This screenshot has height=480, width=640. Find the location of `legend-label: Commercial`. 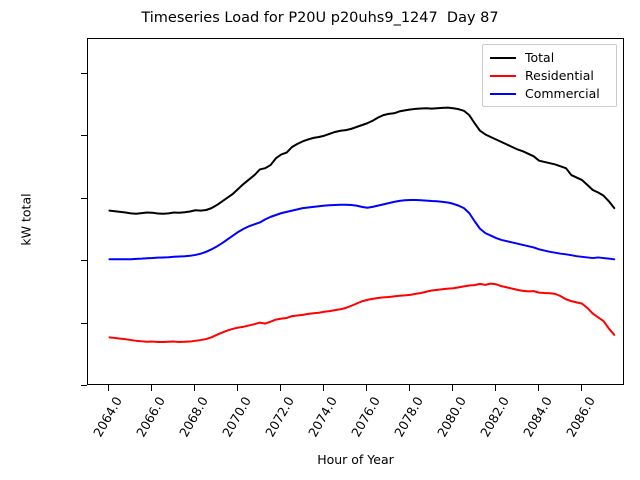

legend-label: Commercial is located at coordinates (562, 93).